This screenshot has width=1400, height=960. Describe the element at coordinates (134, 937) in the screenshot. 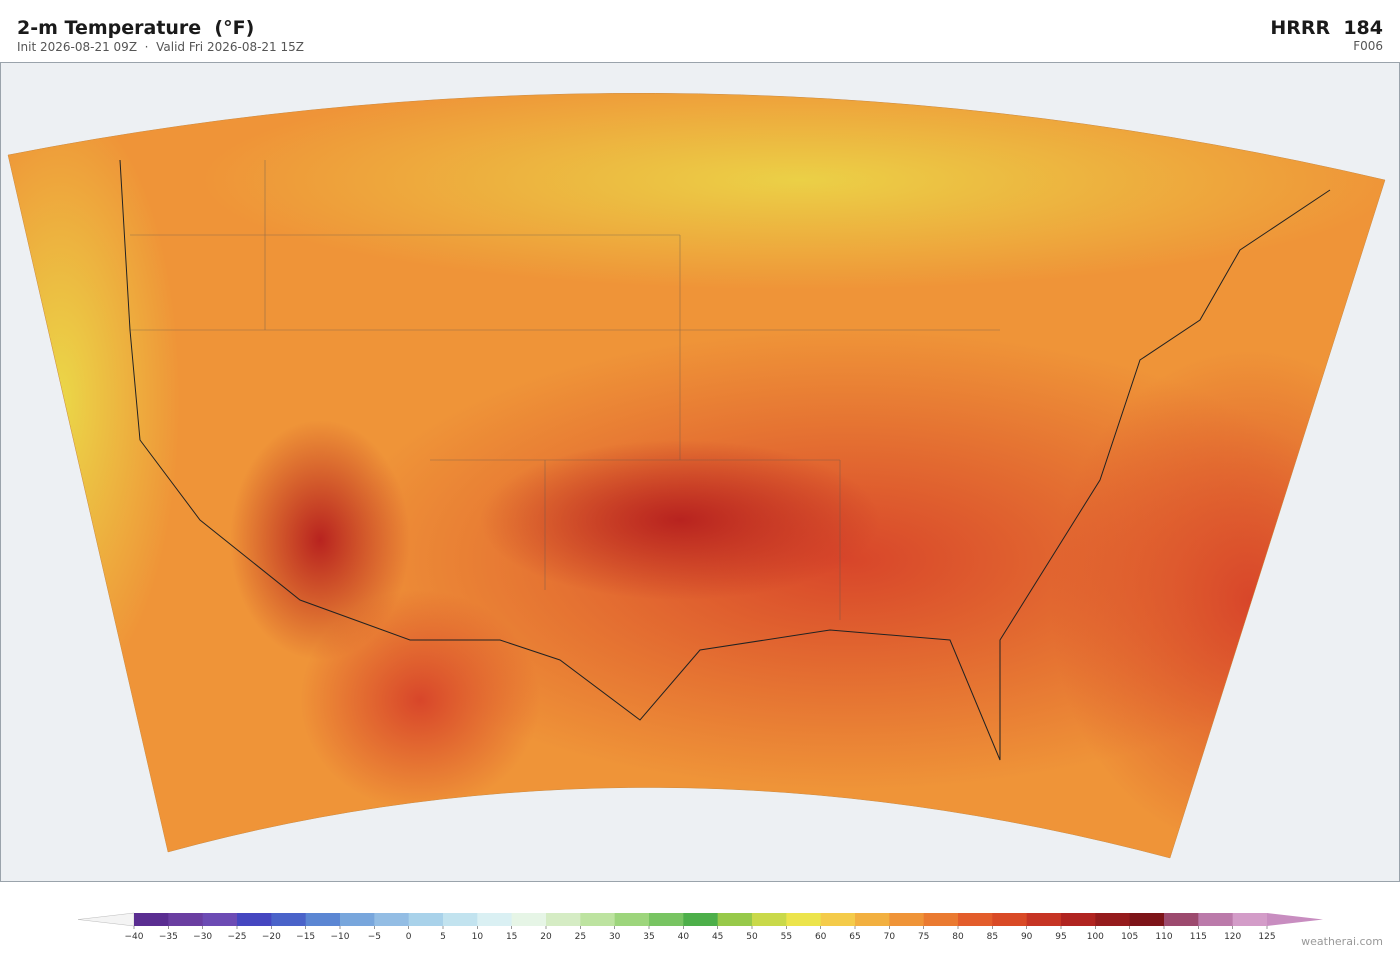

I see `colorbar-tick-label: −40` at that location.